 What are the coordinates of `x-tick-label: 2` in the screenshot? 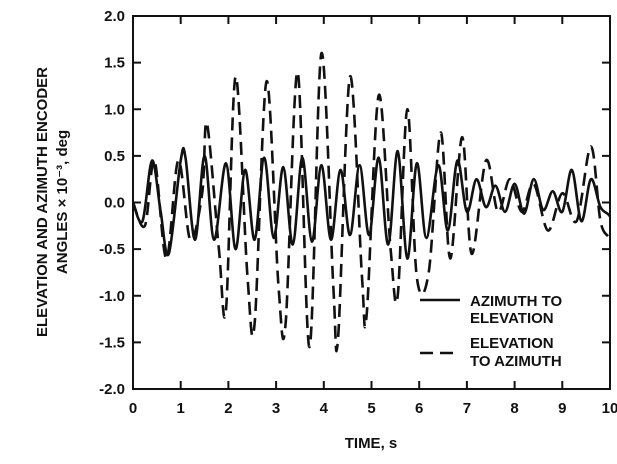 It's located at (228, 408).